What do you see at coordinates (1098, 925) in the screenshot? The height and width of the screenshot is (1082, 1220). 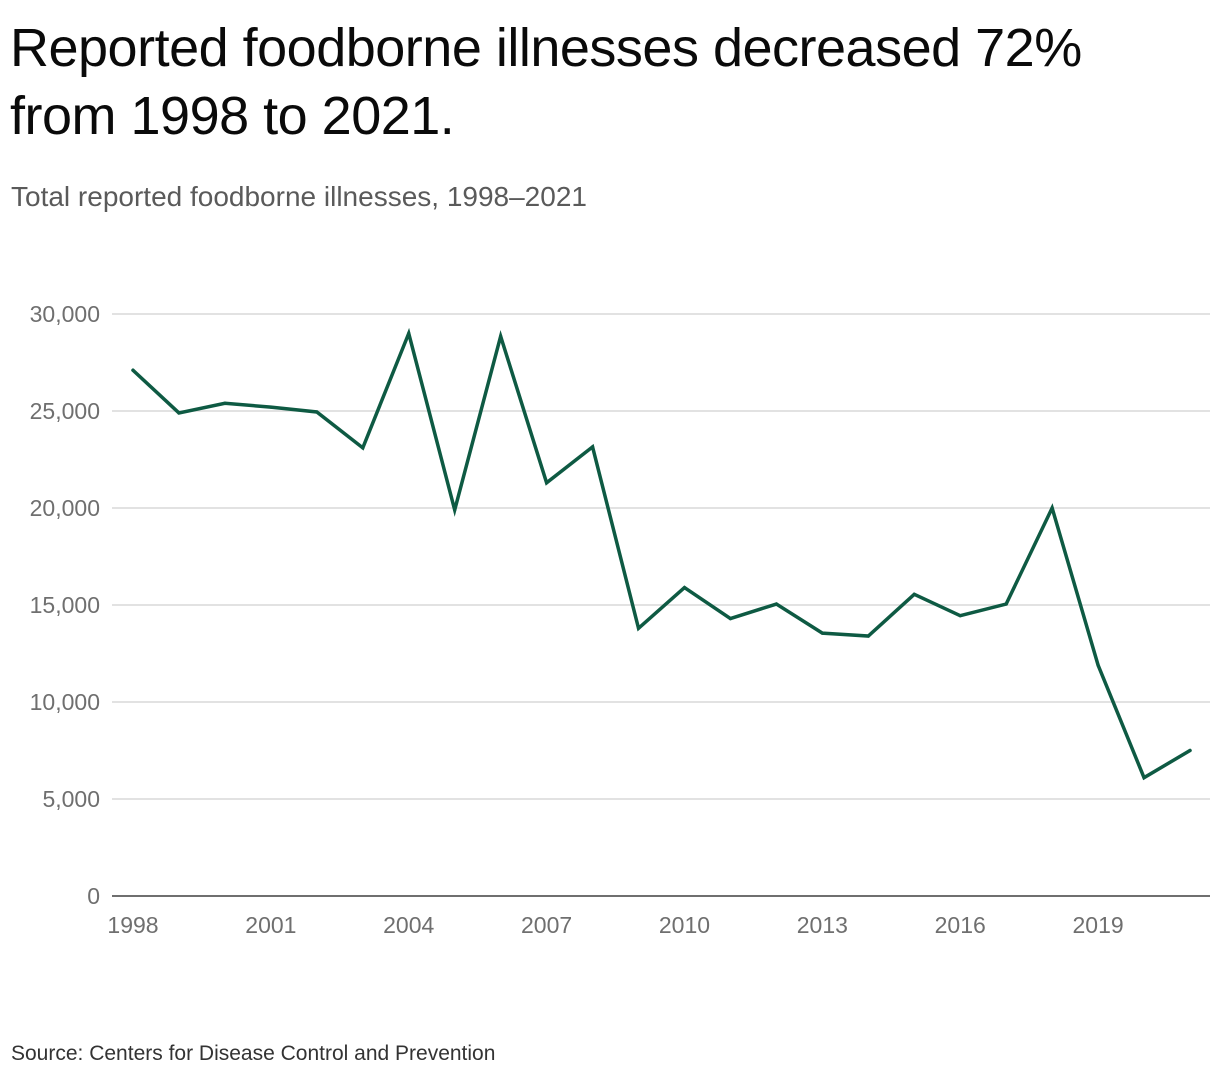 I see `x-tick-label: 2019` at bounding box center [1098, 925].